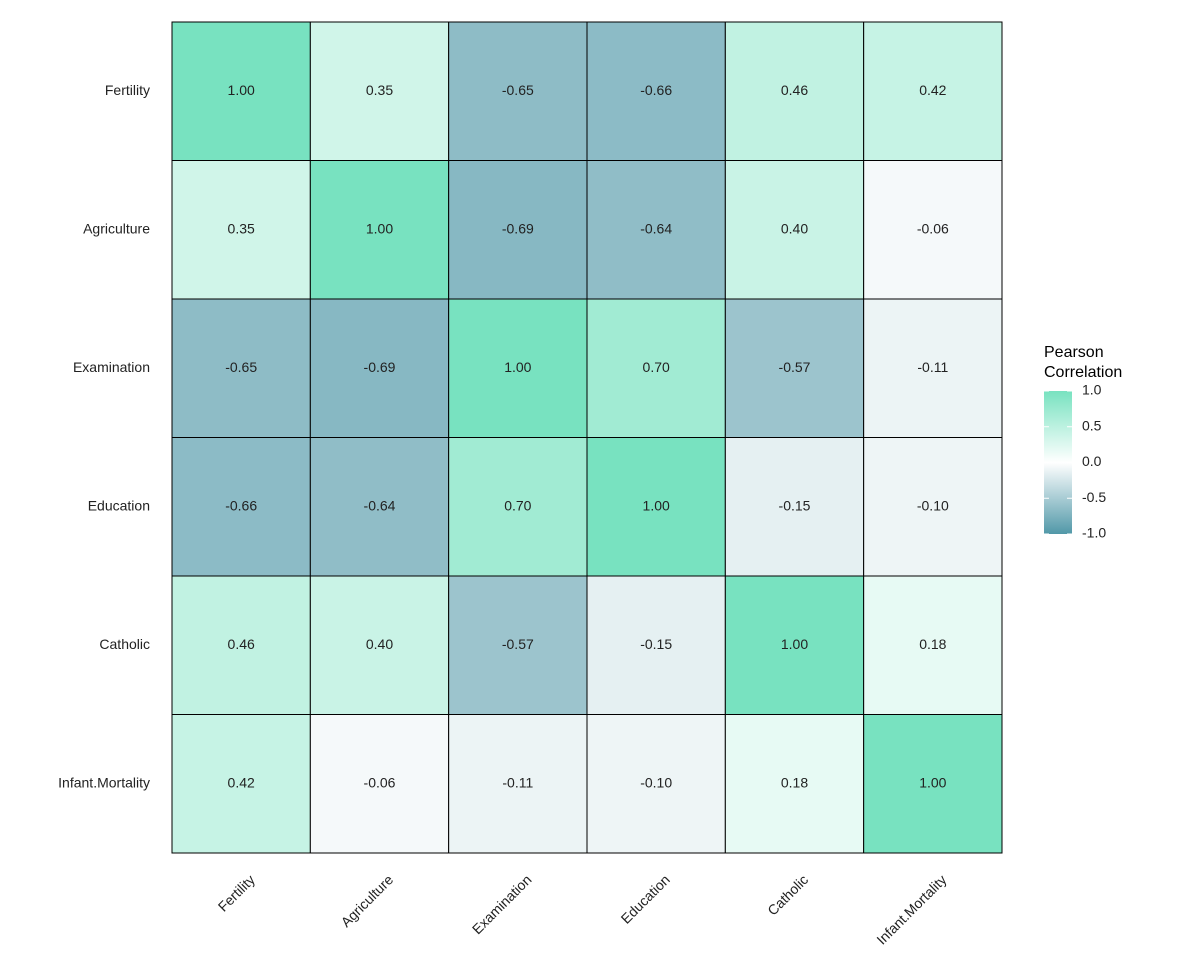 Image resolution: width=1200 pixels, height=960 pixels. Describe the element at coordinates (104, 782) in the screenshot. I see `y-tick-label: Infant.Mortality` at that location.